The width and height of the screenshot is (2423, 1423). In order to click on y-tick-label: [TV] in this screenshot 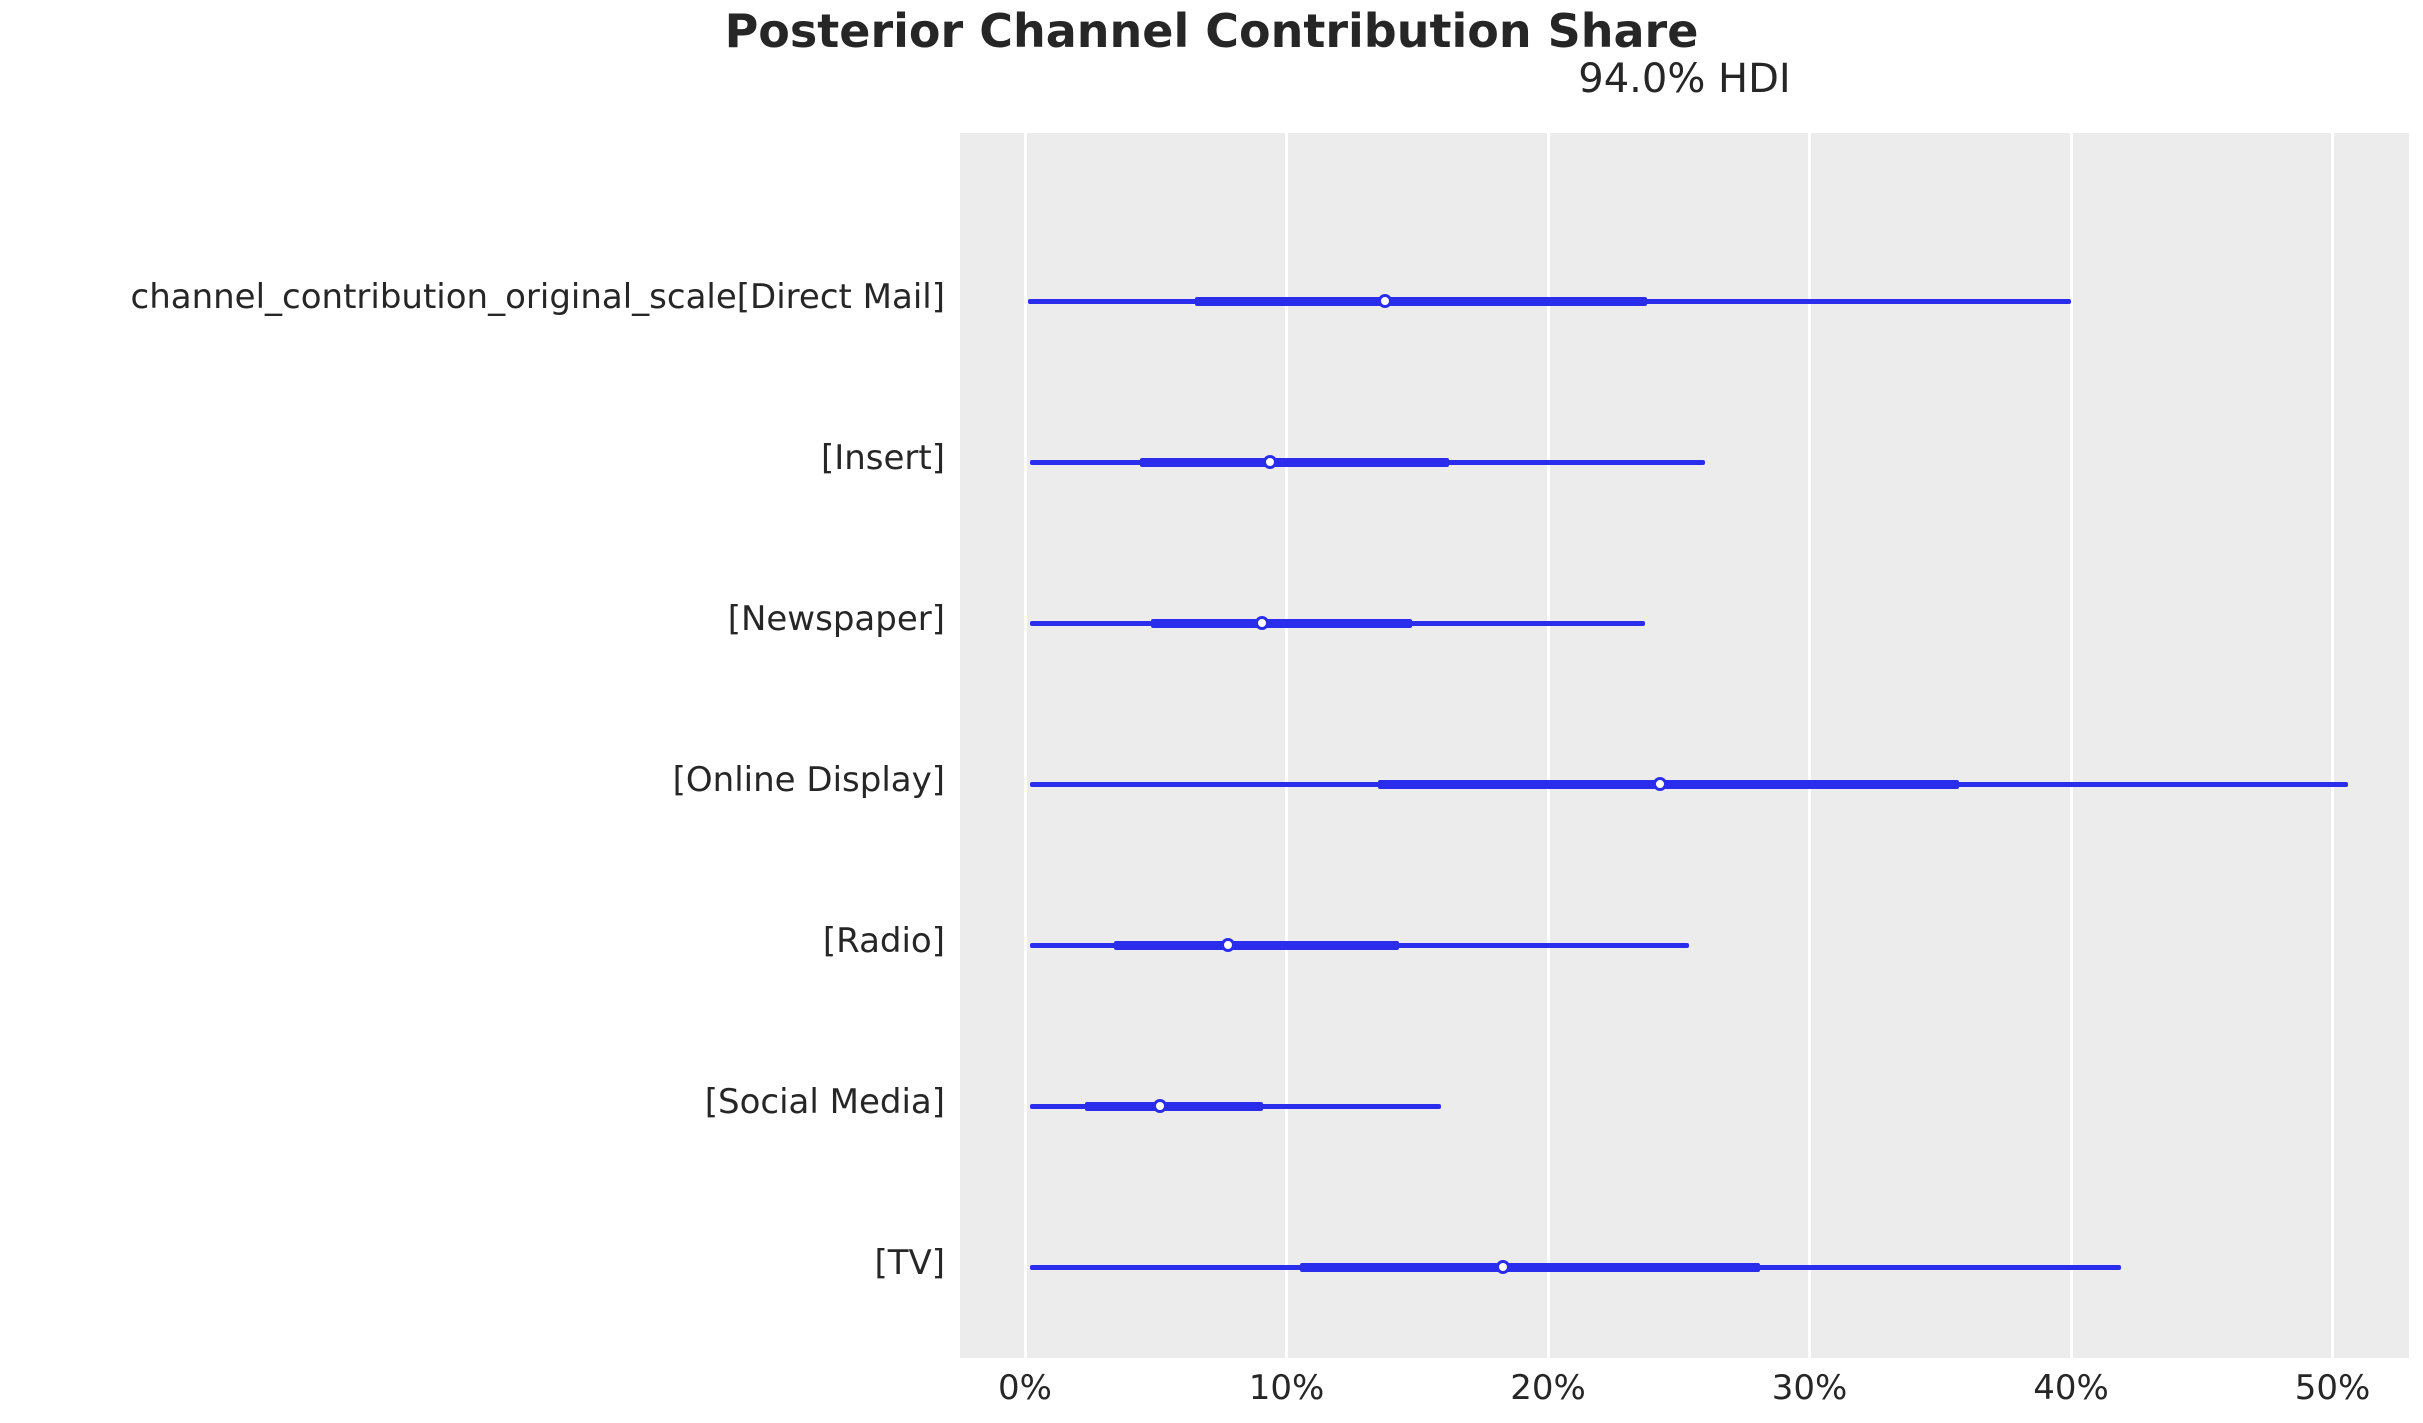, I will do `click(909, 1263)`.